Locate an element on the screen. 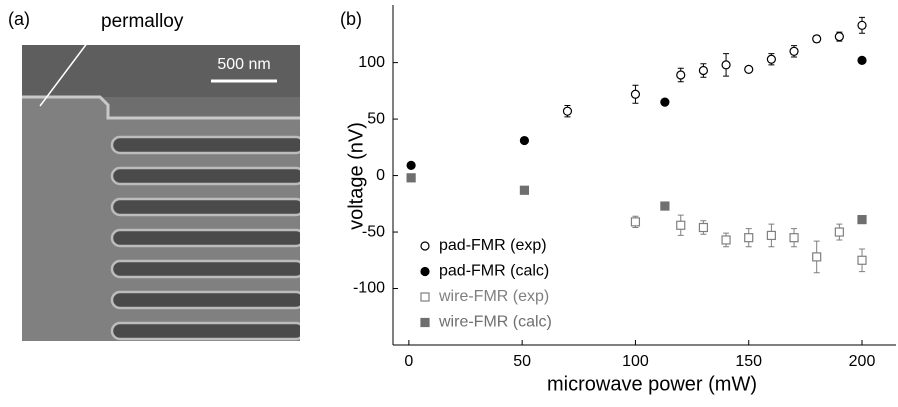 Image resolution: width=898 pixels, height=407 pixels. y-axis-label: voltage (nV) is located at coordinates (356, 176).